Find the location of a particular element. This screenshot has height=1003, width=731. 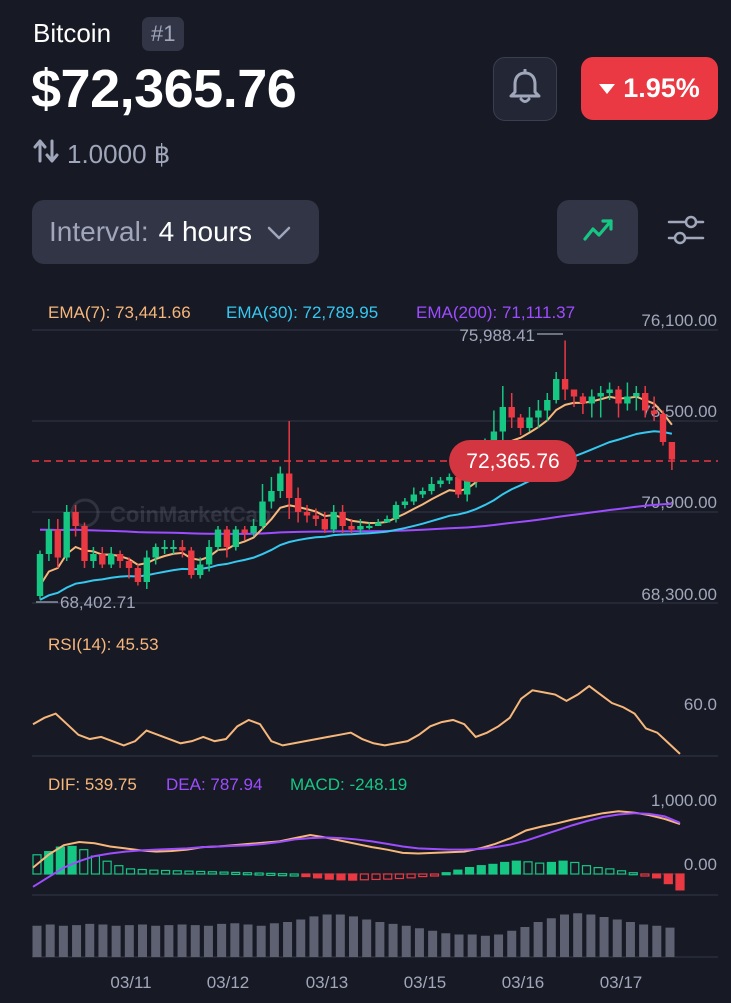

high-marker: 75,988.41 is located at coordinates (511, 335).